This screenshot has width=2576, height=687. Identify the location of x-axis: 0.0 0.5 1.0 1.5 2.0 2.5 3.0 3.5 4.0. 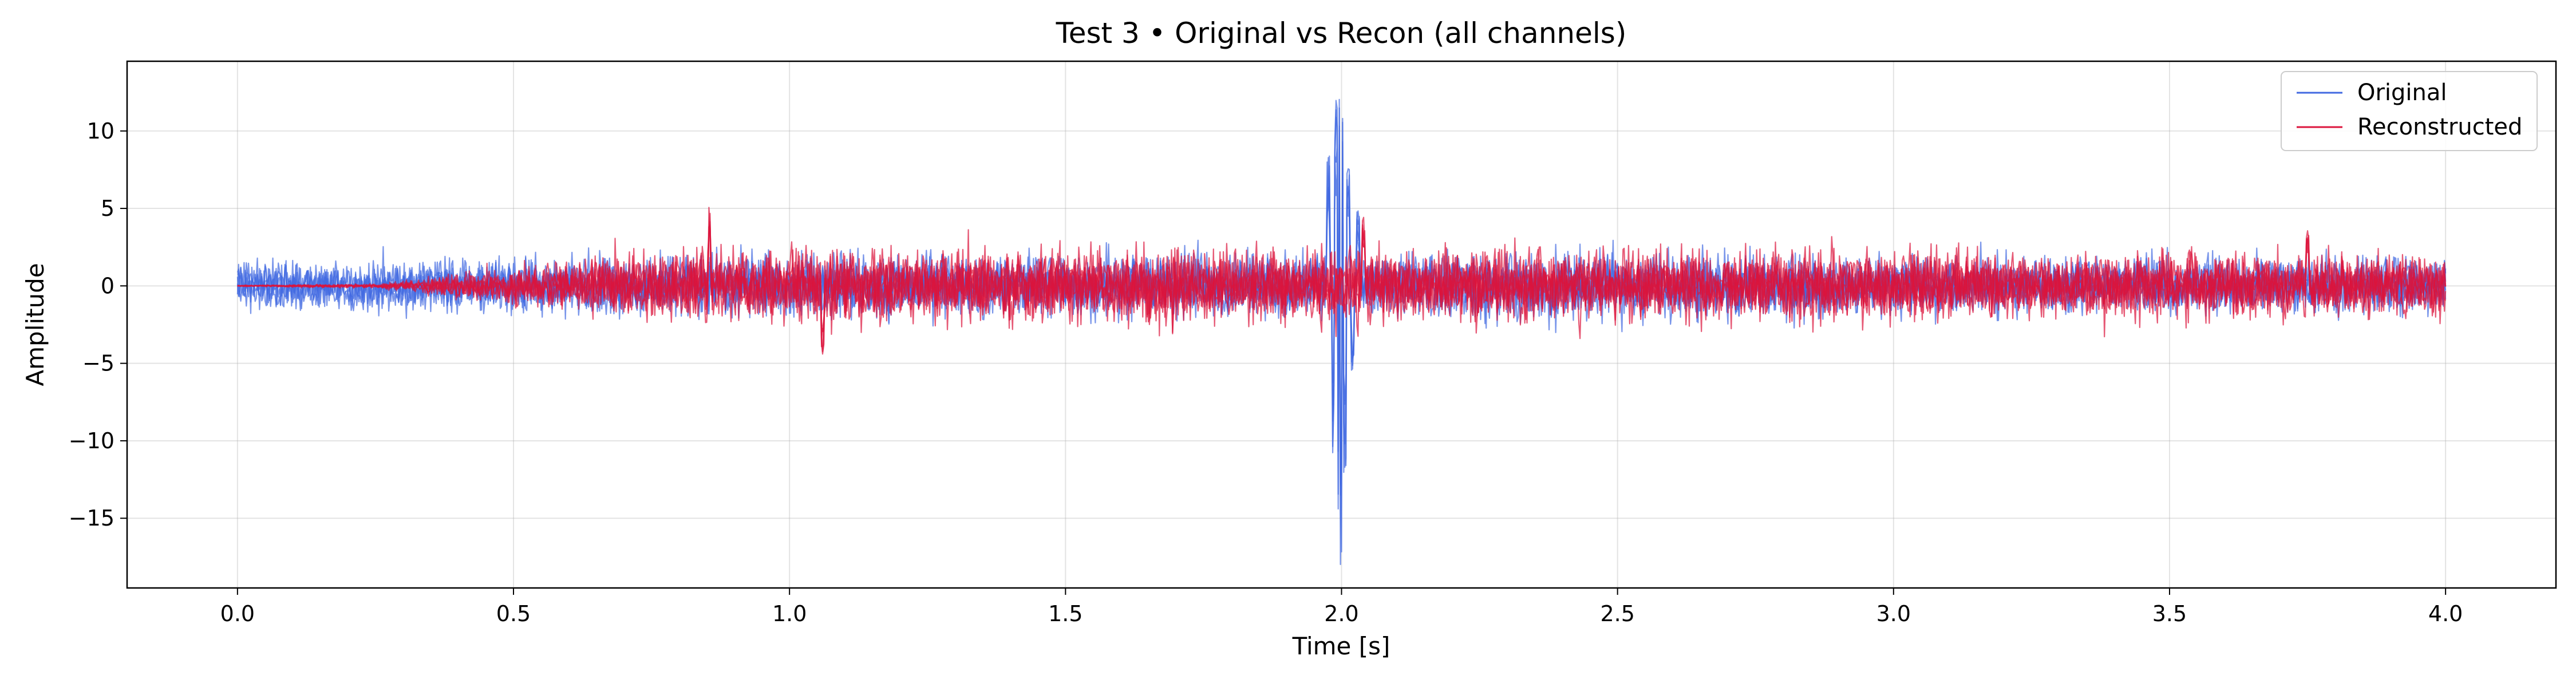
(1341, 607).